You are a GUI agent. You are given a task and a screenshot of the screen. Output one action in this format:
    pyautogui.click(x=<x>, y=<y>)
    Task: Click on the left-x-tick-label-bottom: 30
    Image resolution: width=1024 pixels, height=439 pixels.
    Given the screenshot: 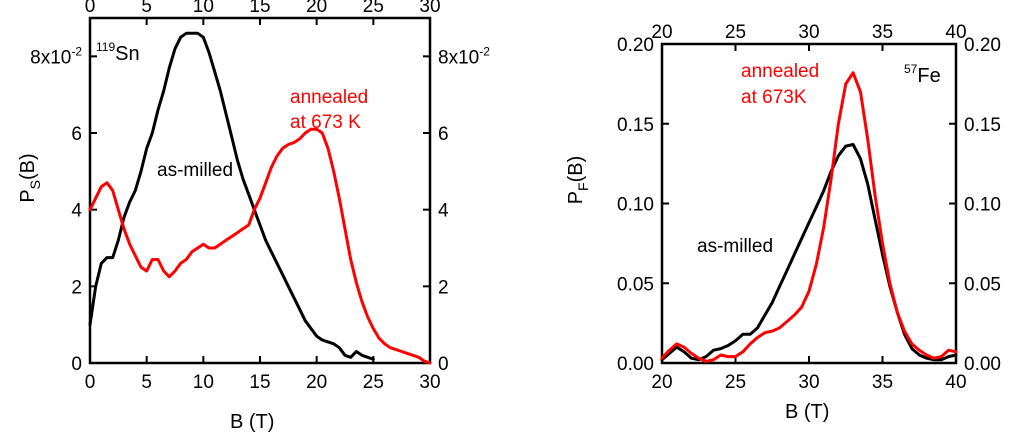 What is the action you would take?
    pyautogui.click(x=429, y=382)
    